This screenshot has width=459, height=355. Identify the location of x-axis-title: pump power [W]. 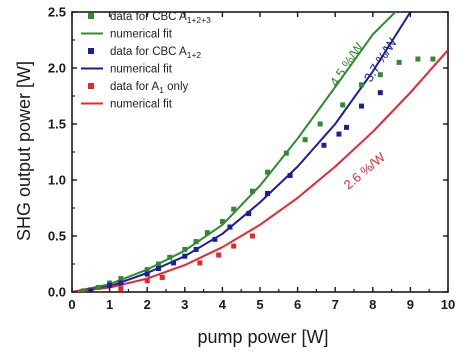
(262, 337).